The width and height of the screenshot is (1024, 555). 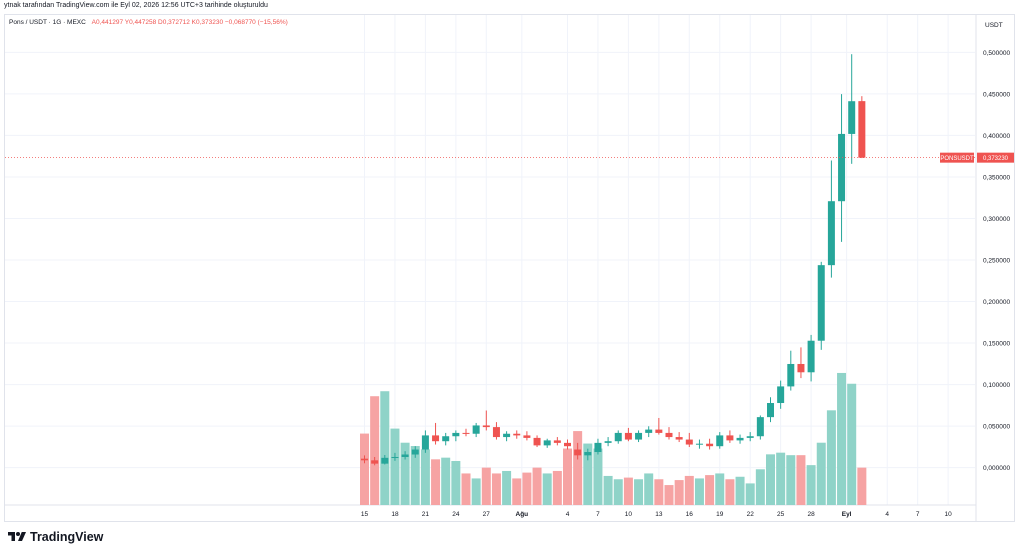 What do you see at coordinates (996, 385) in the screenshot?
I see `price-tick-label: 0,100000` at bounding box center [996, 385].